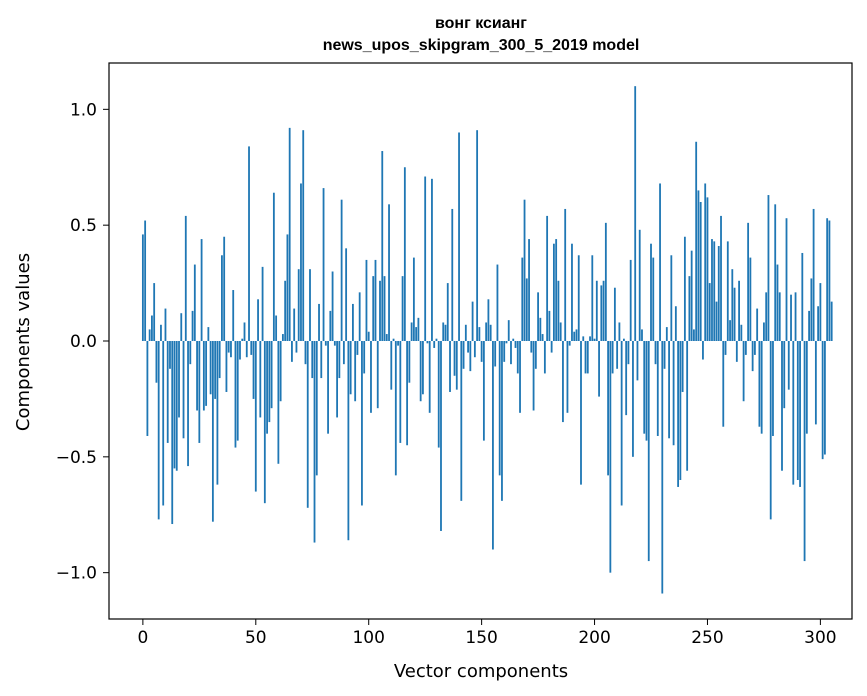  I want to click on chart-title: вонг ксианг, so click(481, 23).